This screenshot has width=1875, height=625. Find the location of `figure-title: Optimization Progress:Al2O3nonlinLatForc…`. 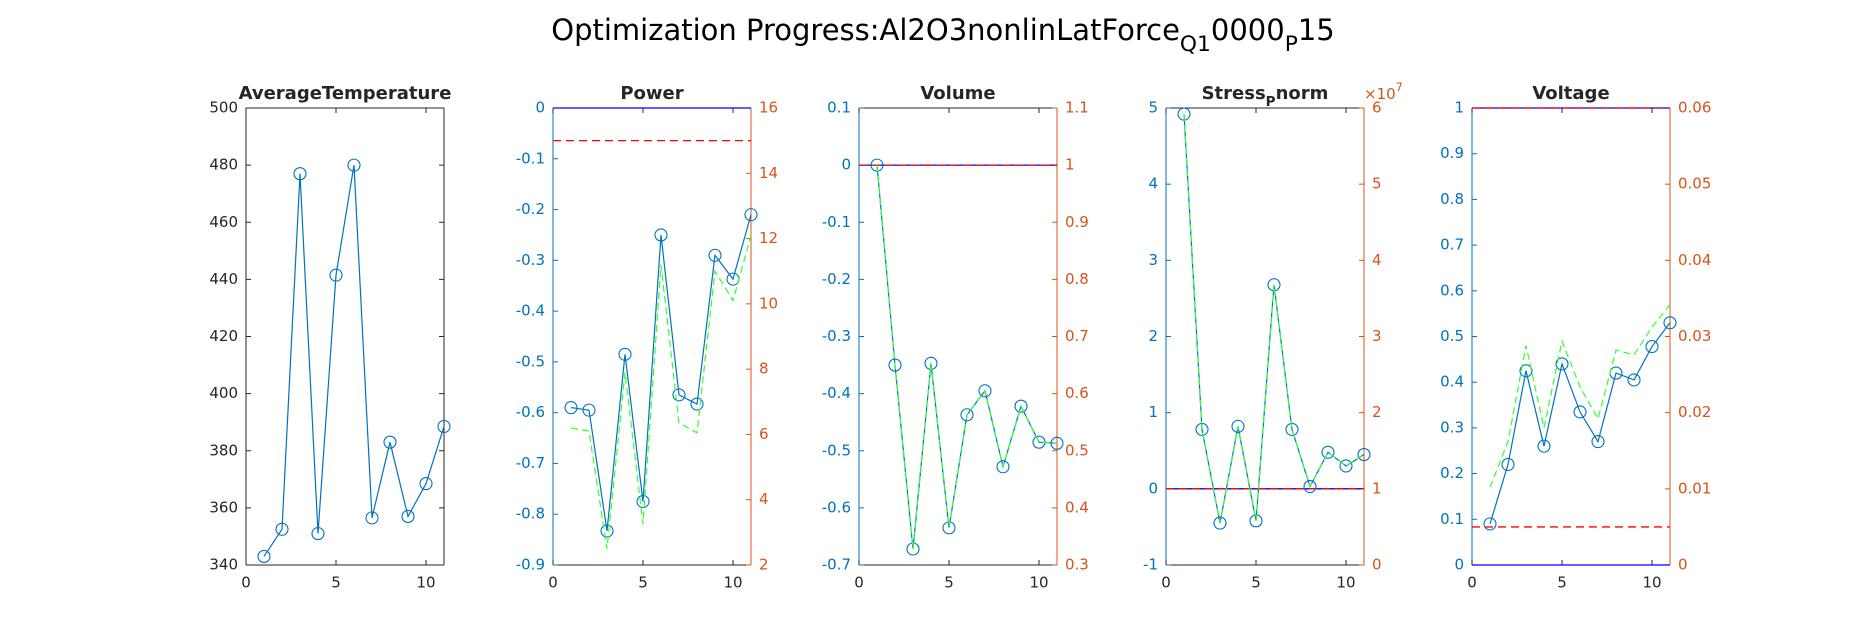

figure-title: Optimization Progress:Al2O3nonlinLatForc… is located at coordinates (942, 35).